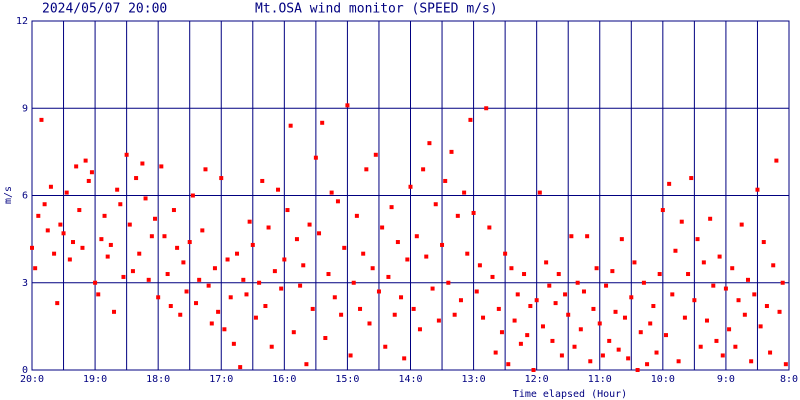 The width and height of the screenshot is (800, 400). Describe the element at coordinates (221, 379) in the screenshot. I see `x-tick-label: 17:0` at that location.